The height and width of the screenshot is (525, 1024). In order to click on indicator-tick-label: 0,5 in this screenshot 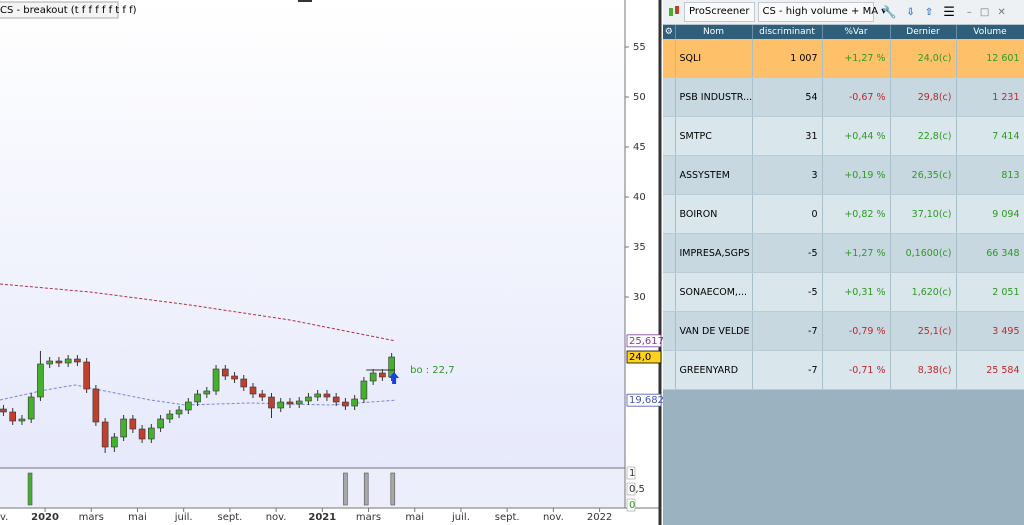, I will do `click(637, 489)`.